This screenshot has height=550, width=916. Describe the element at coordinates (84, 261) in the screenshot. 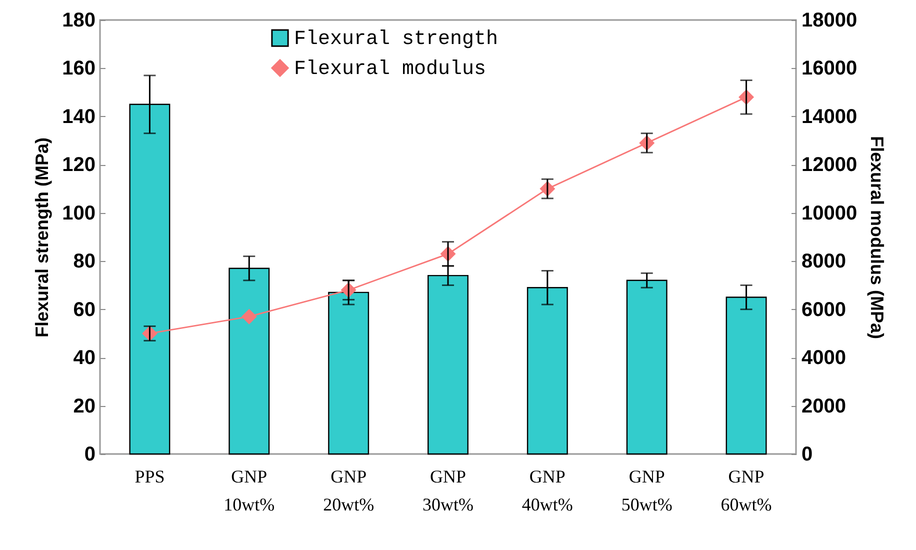

I see `y-tick-label: 80` at that location.